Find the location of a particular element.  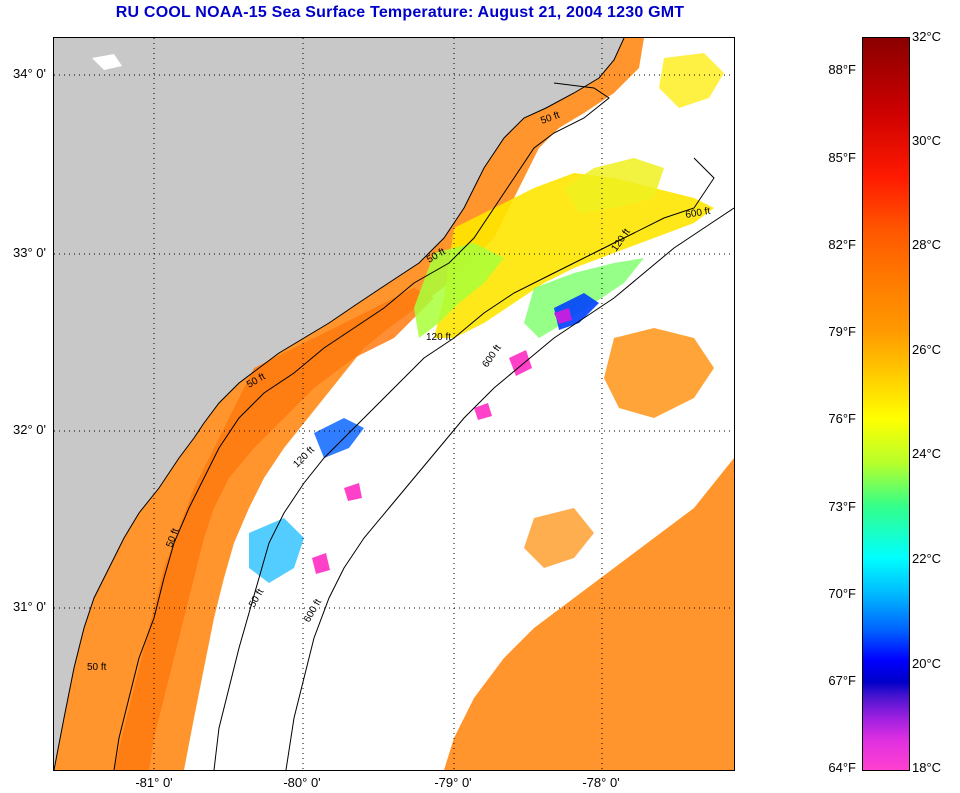

contour-label-120ft-b: 120 ft is located at coordinates (438, 337).